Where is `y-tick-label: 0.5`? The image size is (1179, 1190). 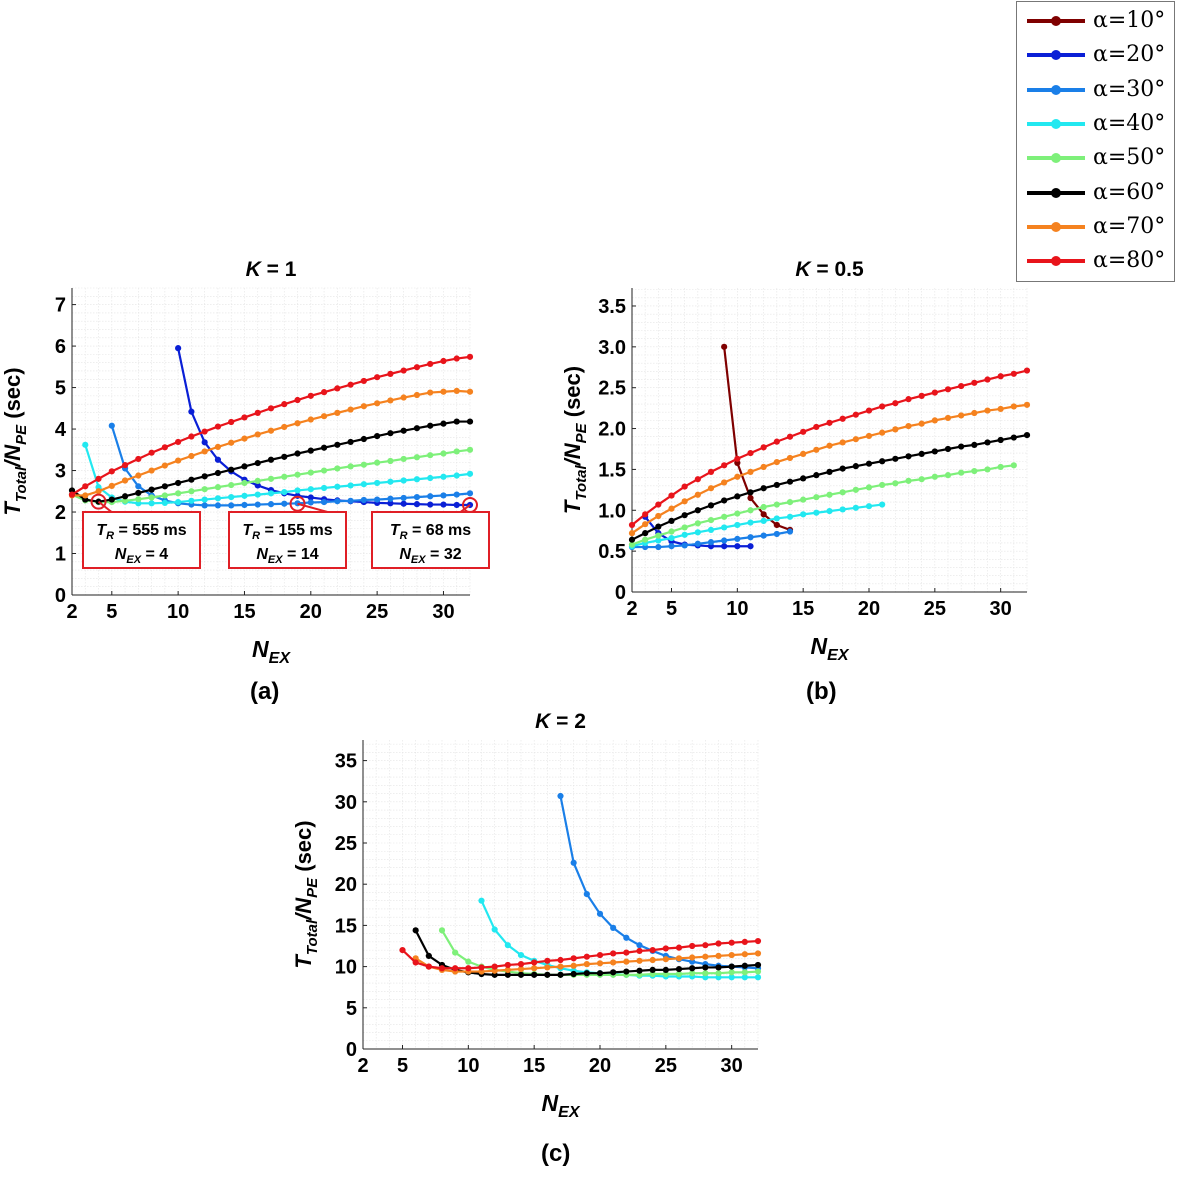
y-tick-label: 0.5 is located at coordinates (612, 552).